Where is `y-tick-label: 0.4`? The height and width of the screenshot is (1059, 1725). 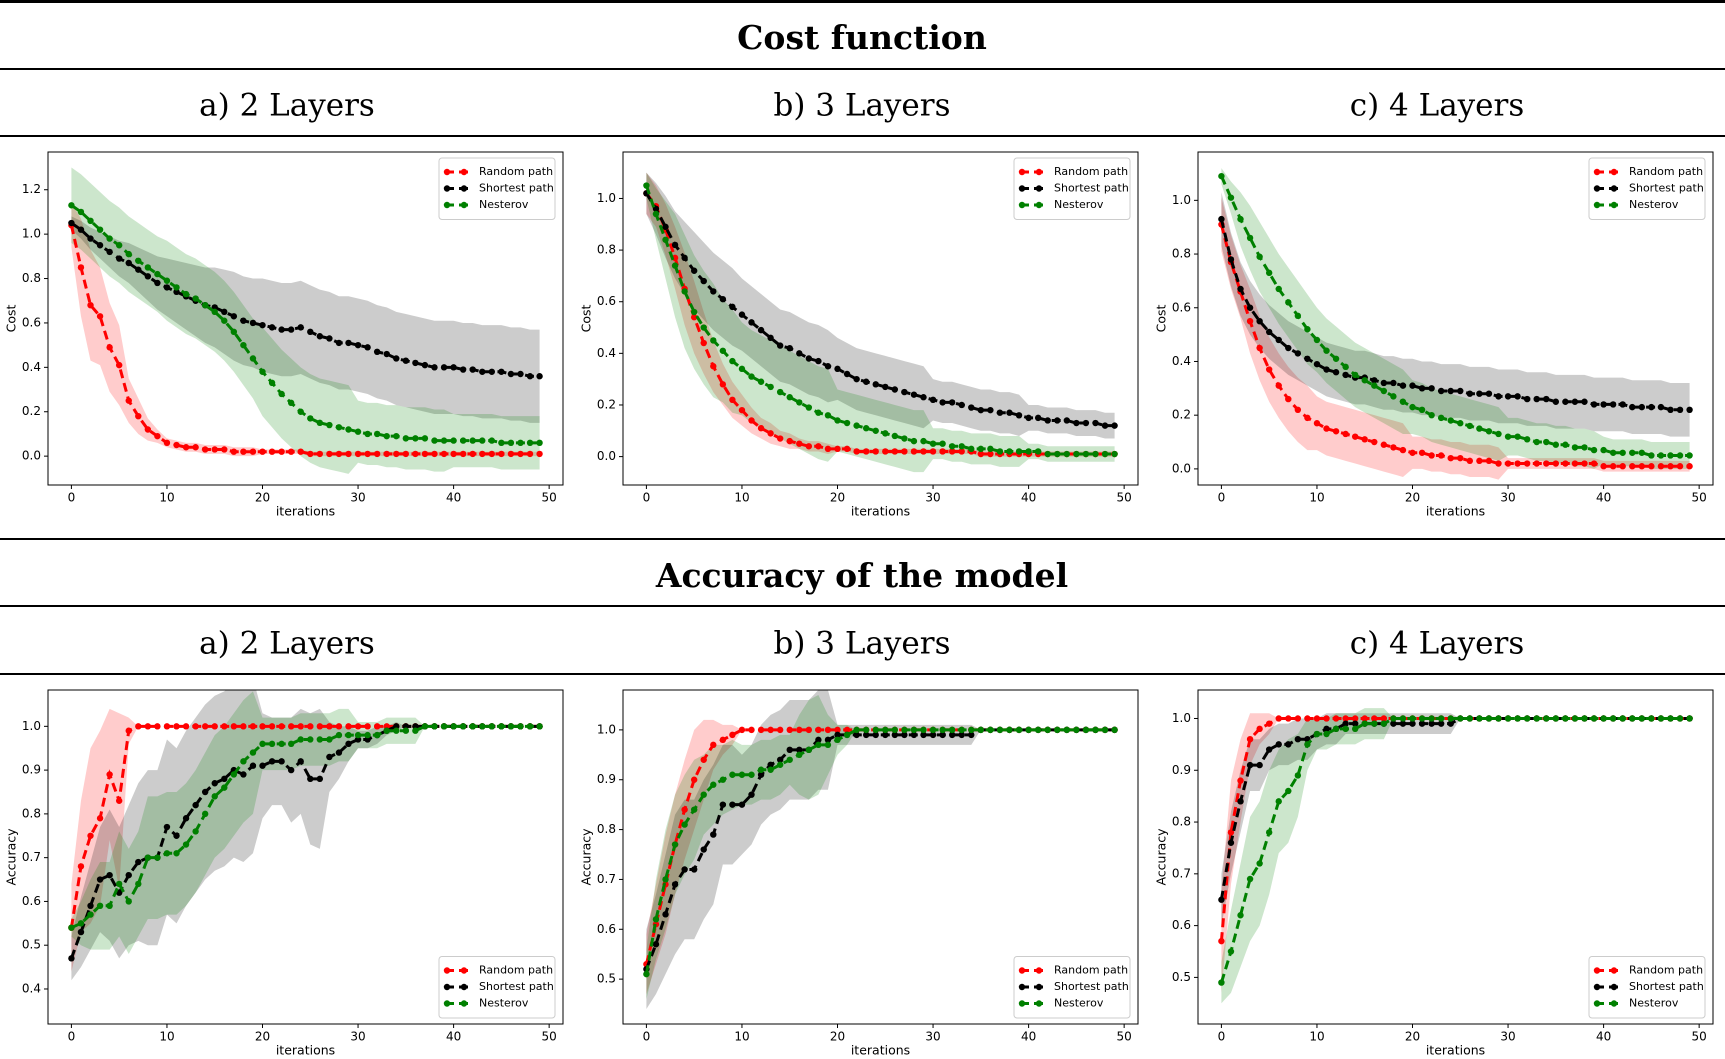 y-tick-label: 0.4 is located at coordinates (31, 367).